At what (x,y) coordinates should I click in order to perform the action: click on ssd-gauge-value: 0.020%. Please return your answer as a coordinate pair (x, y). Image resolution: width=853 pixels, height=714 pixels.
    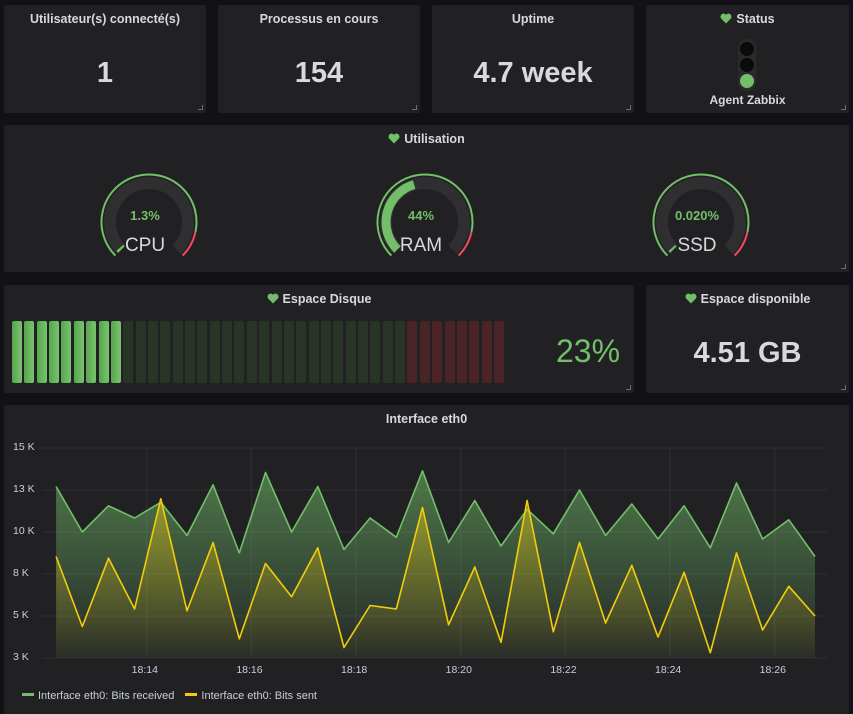
    Looking at the image, I should click on (697, 215).